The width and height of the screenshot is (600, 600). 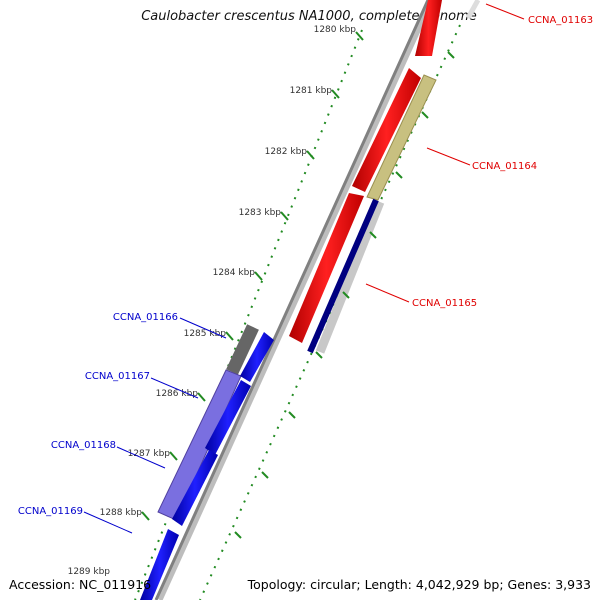 What do you see at coordinates (311, 91) in the screenshot?
I see `tick-label: 1281 kbp` at bounding box center [311, 91].